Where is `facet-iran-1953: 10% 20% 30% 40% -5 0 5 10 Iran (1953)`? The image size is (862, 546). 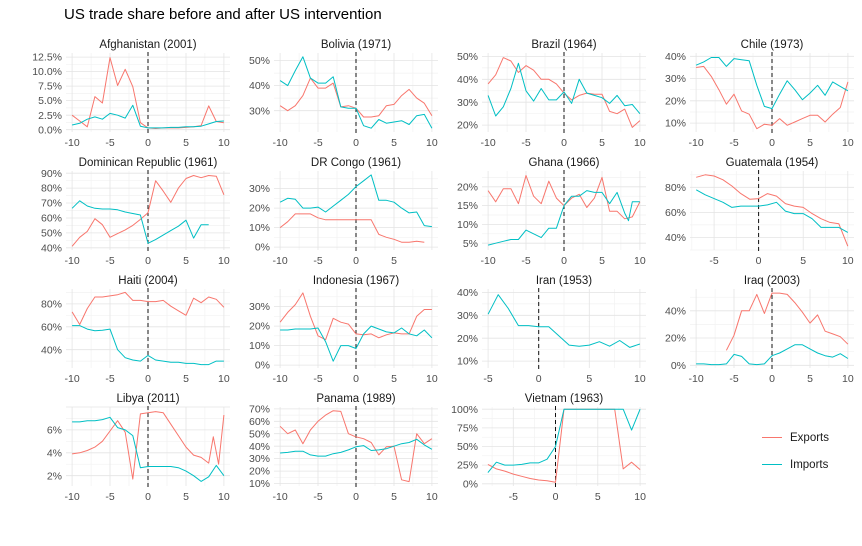
facet-iran-1953: 10% 20% 30% 40% -5 0 5 10 Iran (1953) is located at coordinates (551, 330).